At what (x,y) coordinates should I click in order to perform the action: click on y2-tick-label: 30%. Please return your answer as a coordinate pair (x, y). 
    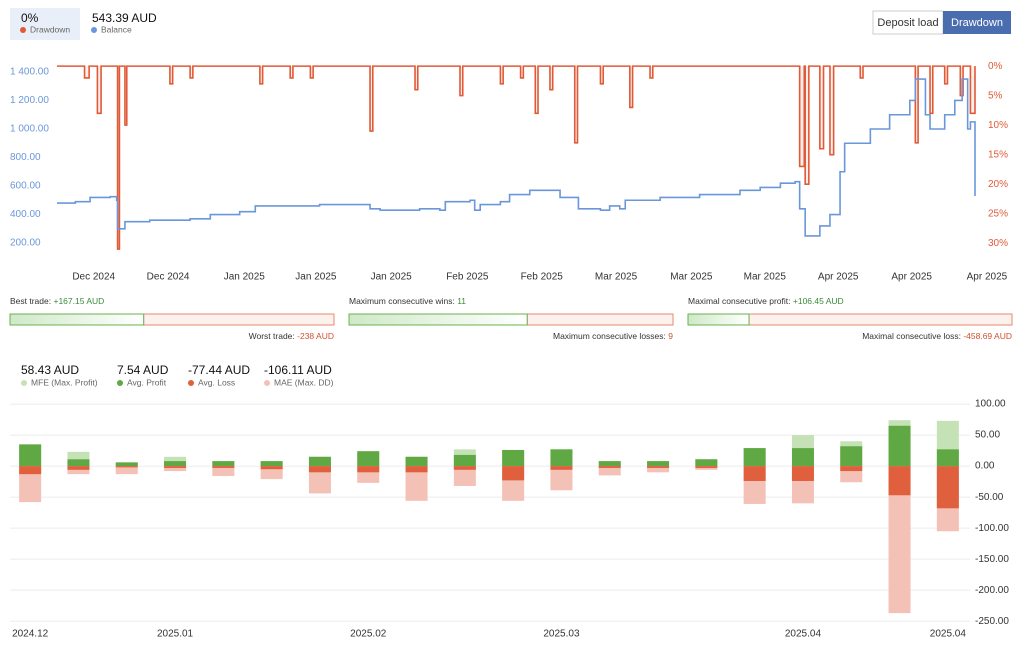
    Looking at the image, I should click on (998, 243).